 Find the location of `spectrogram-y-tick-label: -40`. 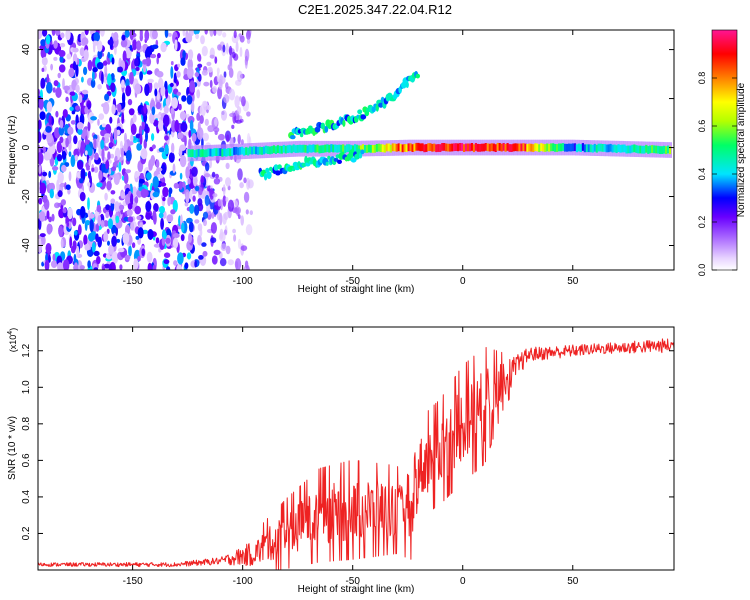

spectrogram-y-tick-label: -40 is located at coordinates (26, 245).